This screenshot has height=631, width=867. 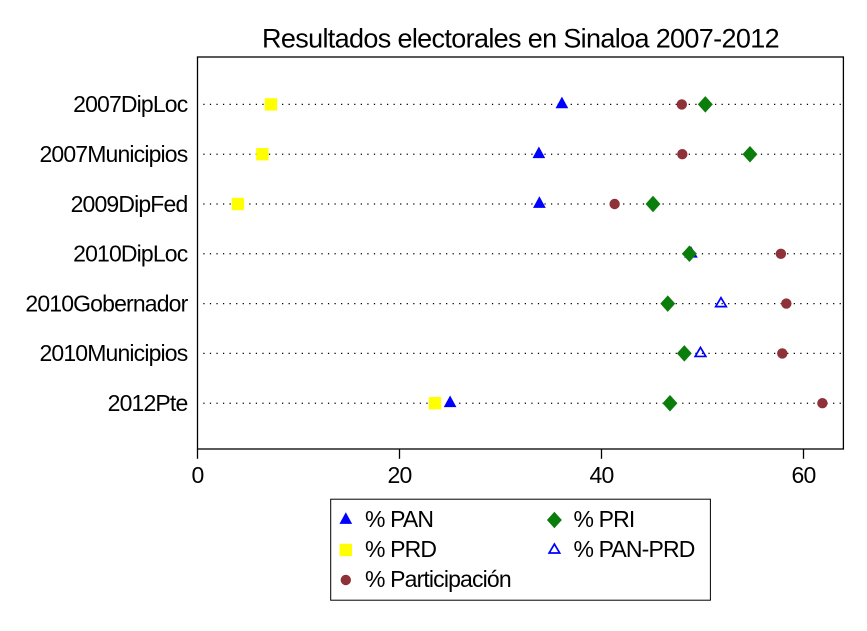 What do you see at coordinates (130, 104) in the screenshot?
I see `svg-text: 2007DipLoc` at bounding box center [130, 104].